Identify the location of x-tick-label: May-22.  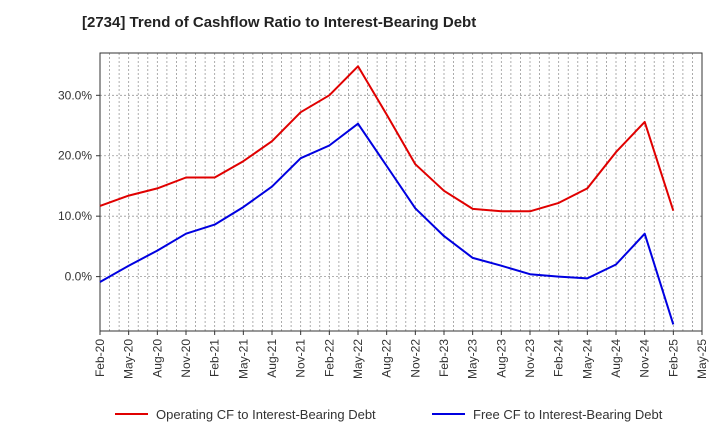
(358, 359).